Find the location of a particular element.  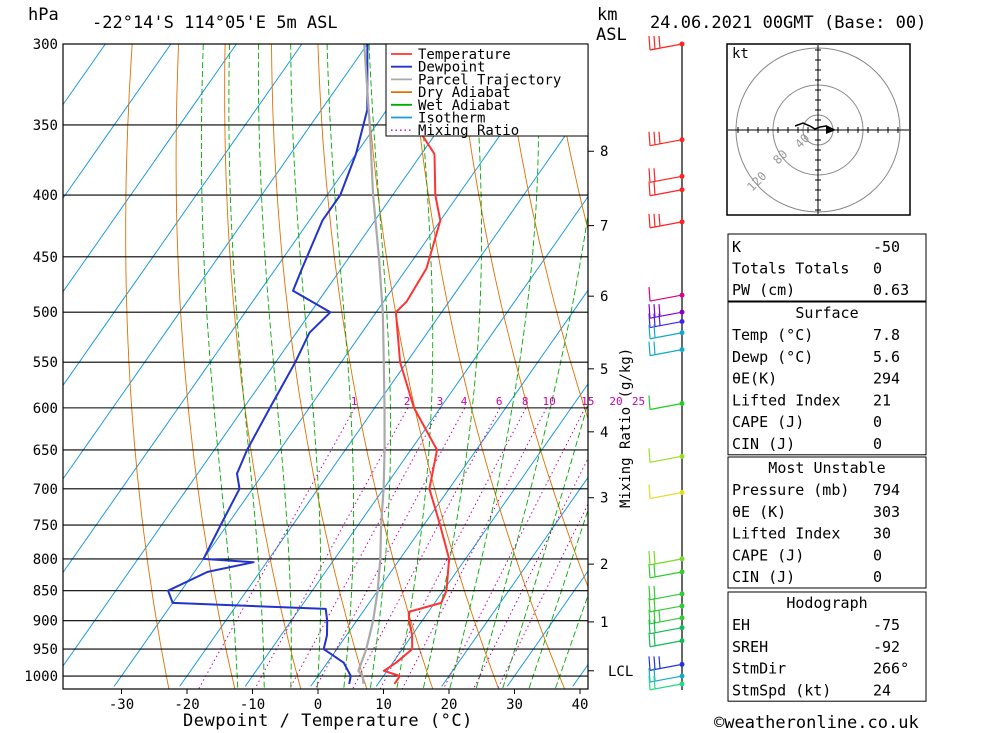

km-tick-label: 7 is located at coordinates (604, 227).